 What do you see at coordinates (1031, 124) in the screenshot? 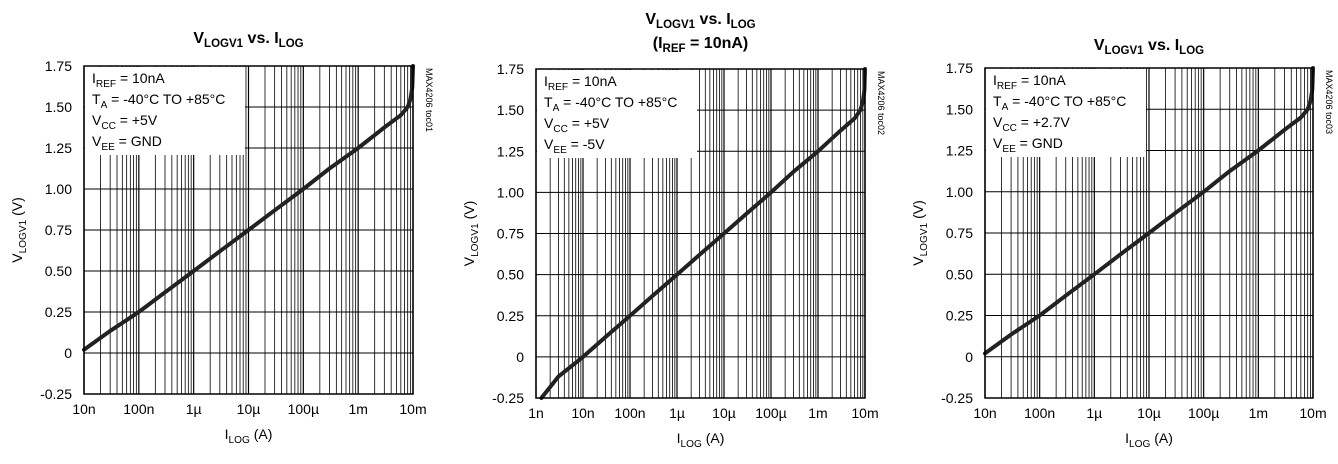
I see `annotation-line: VCC​ = +2.7V` at bounding box center [1031, 124].